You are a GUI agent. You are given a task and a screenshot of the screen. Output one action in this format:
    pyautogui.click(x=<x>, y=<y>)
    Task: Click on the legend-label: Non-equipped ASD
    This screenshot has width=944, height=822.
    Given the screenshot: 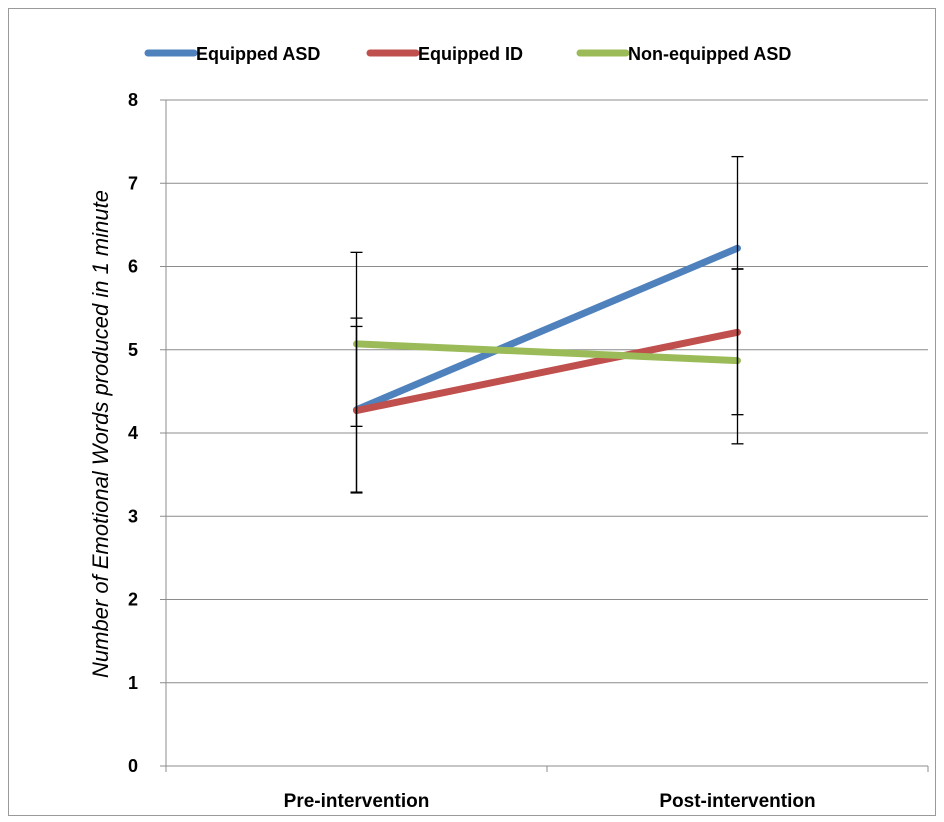 What is the action you would take?
    pyautogui.click(x=709, y=54)
    